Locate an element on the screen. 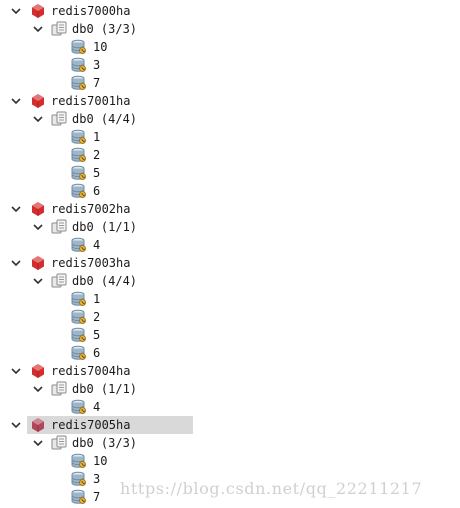 The image size is (460, 508). server-name: redis7001ha is located at coordinates (91, 101).